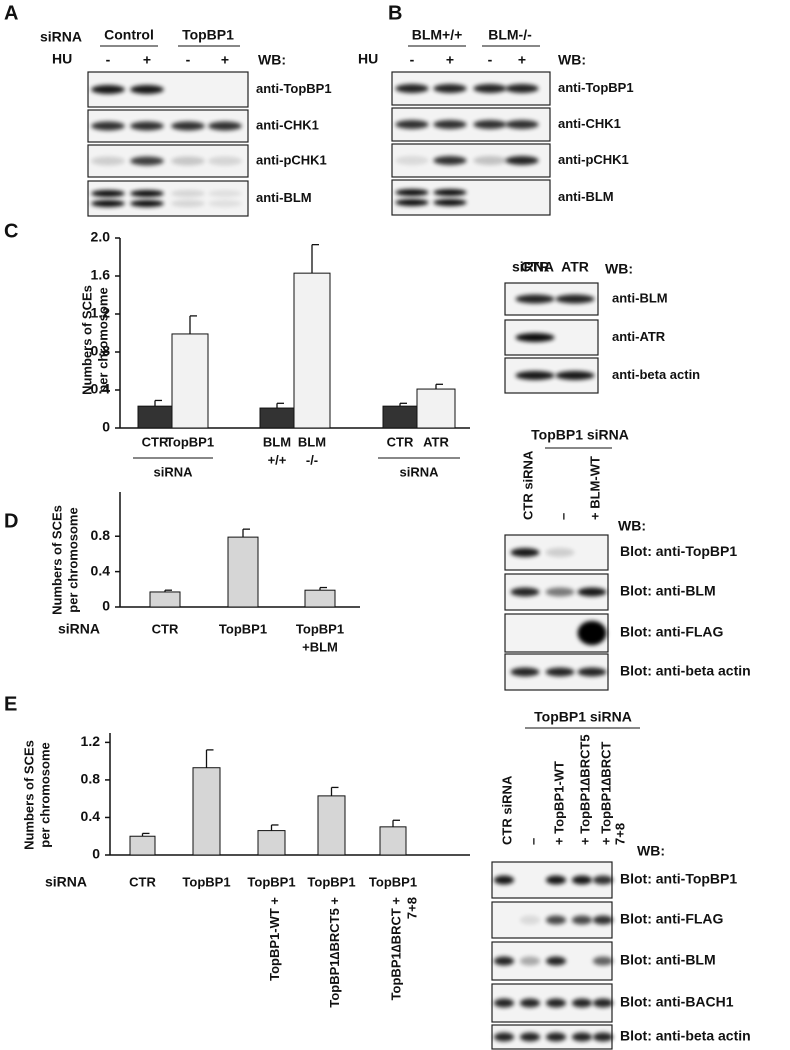  Describe the element at coordinates (558, 803) in the screenshot. I see `lane-label: + TopBP1-WT` at that location.